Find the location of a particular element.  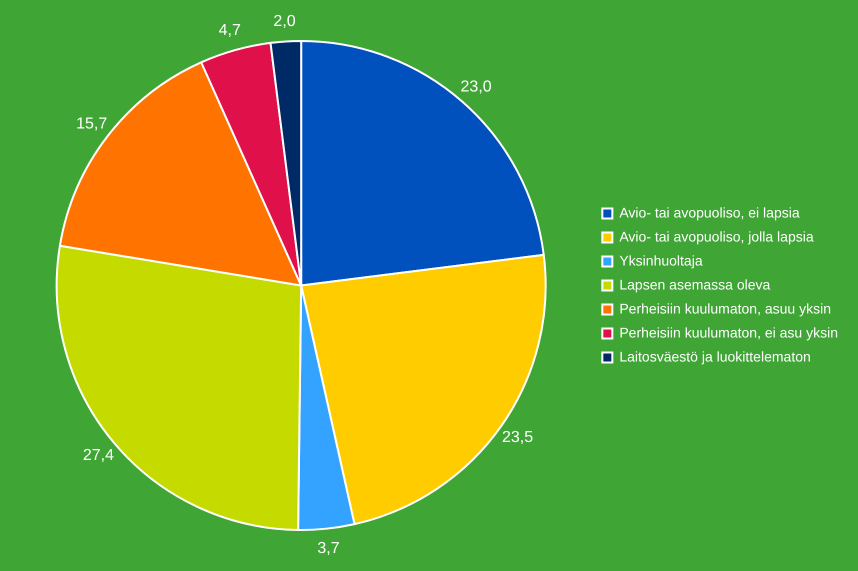

legend-label: Laitosväestö ja luokittelematon is located at coordinates (715, 356).